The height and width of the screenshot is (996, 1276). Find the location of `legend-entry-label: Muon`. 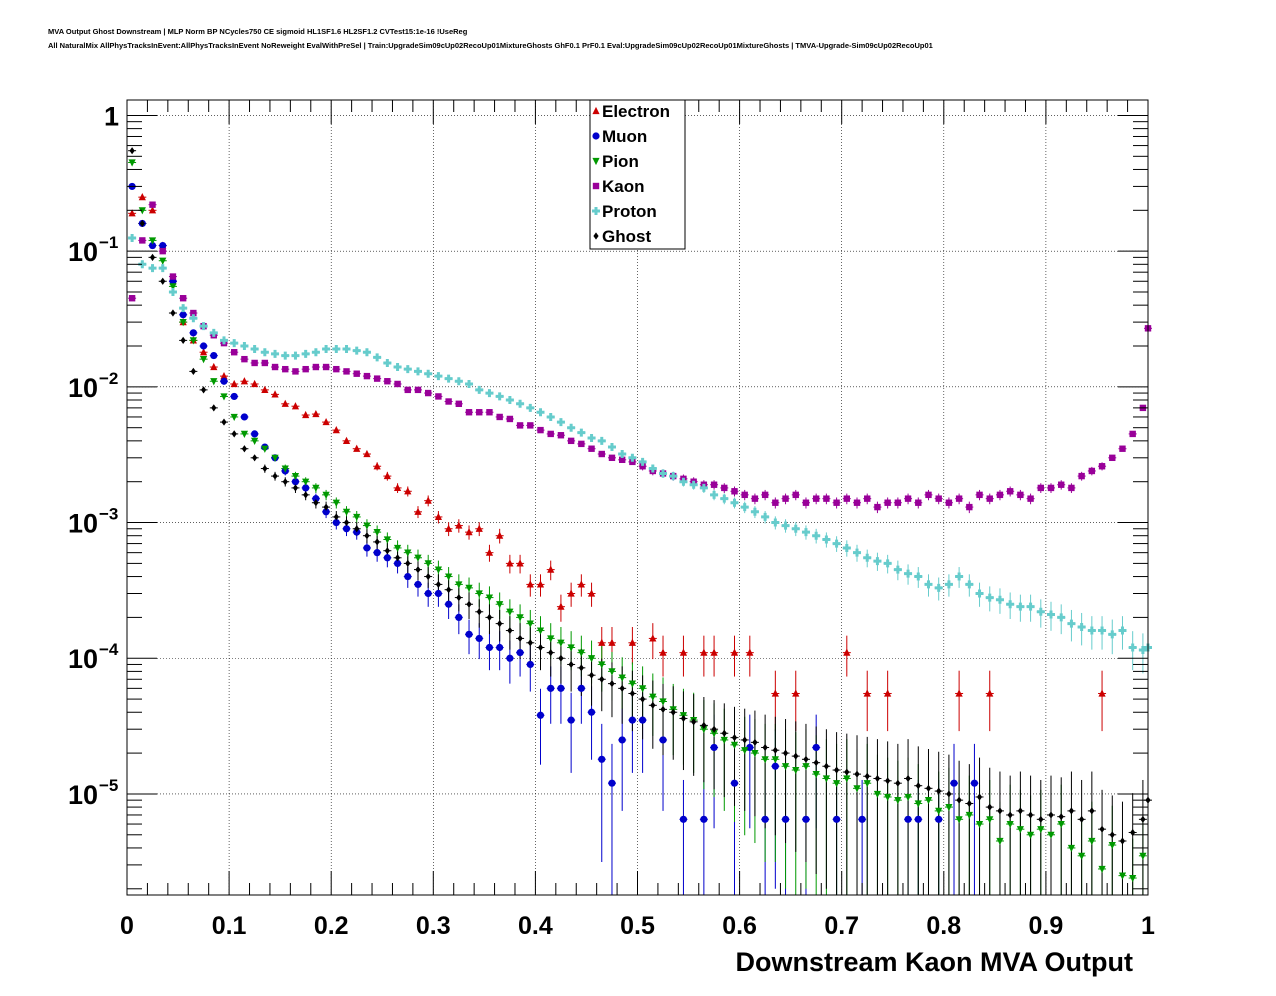

legend-entry-label: Muon is located at coordinates (624, 136).